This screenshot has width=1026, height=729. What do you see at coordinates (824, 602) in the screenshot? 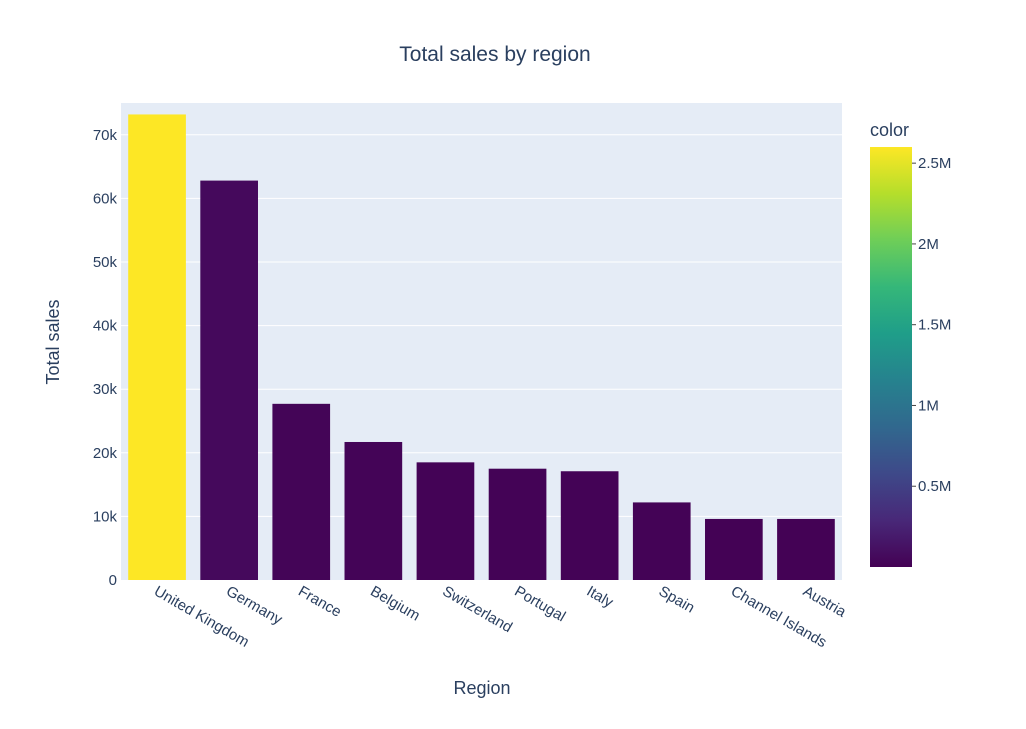
I see `x-tick-label: Austria` at bounding box center [824, 602].